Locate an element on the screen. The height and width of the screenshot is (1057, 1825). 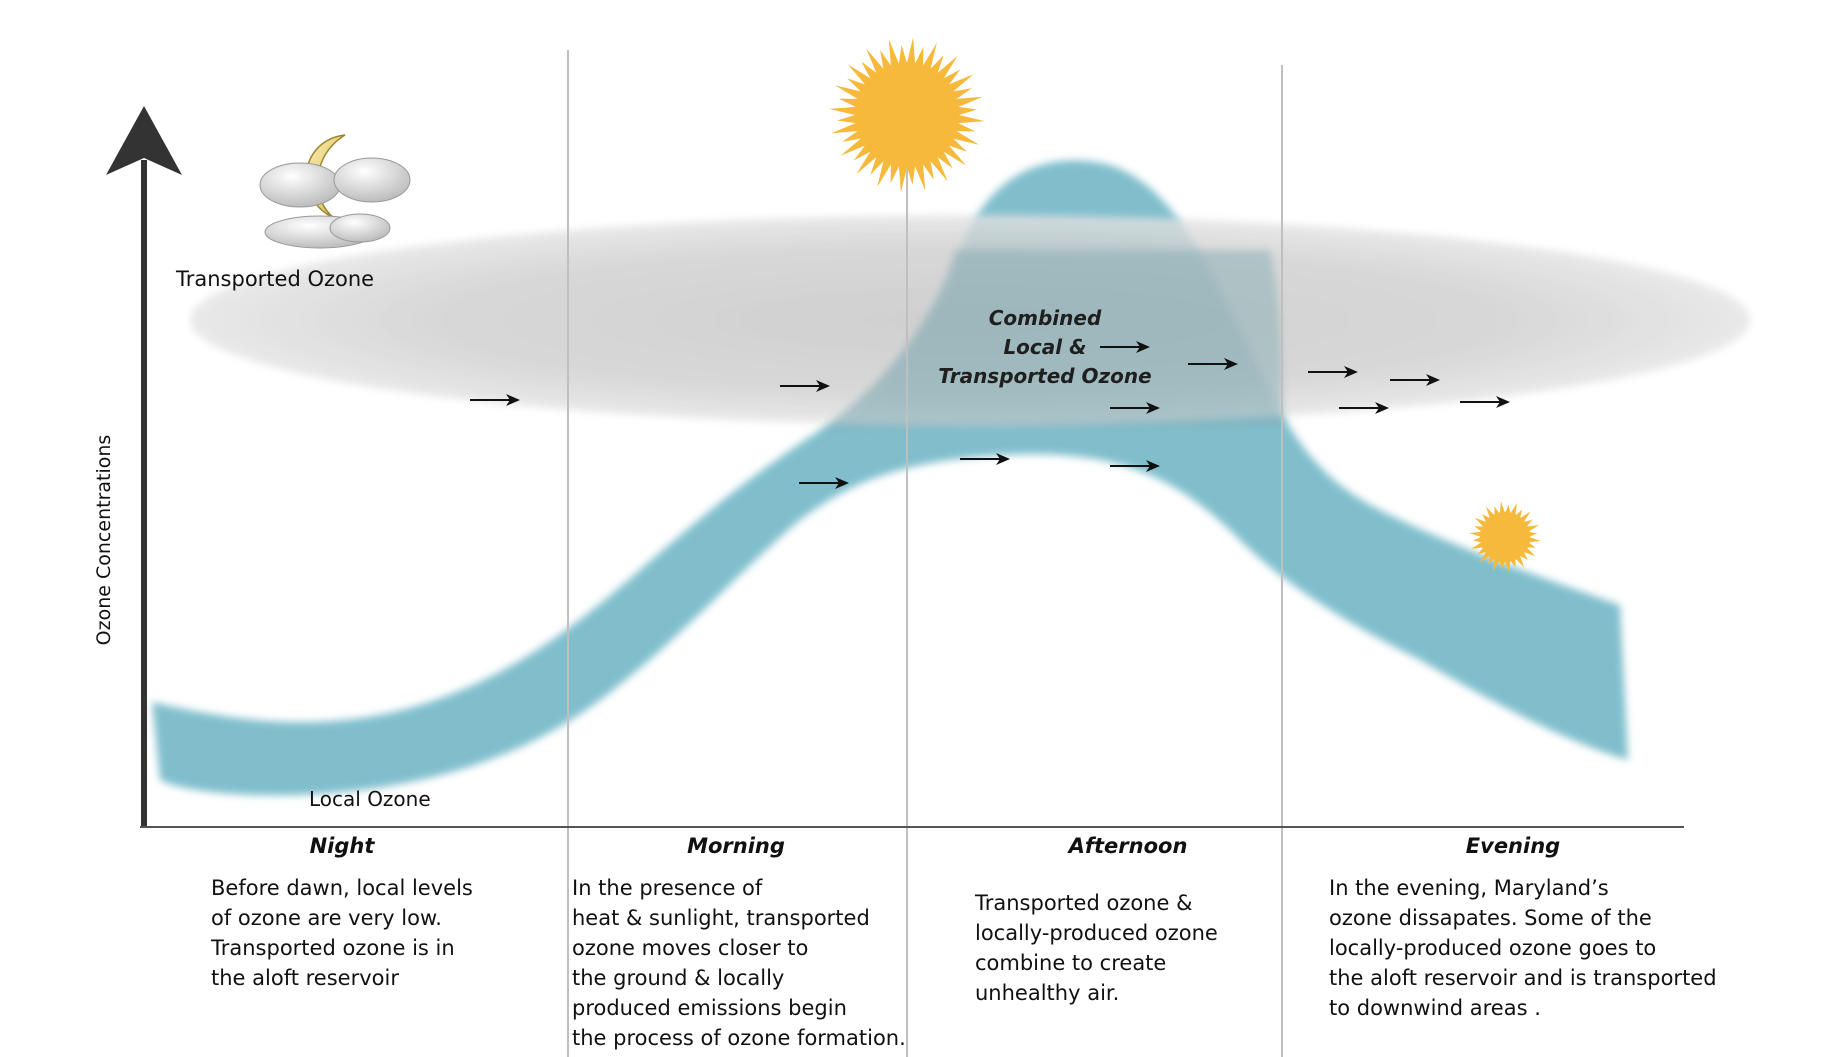
desc-line: In the presence of is located at coordinates (667, 888).